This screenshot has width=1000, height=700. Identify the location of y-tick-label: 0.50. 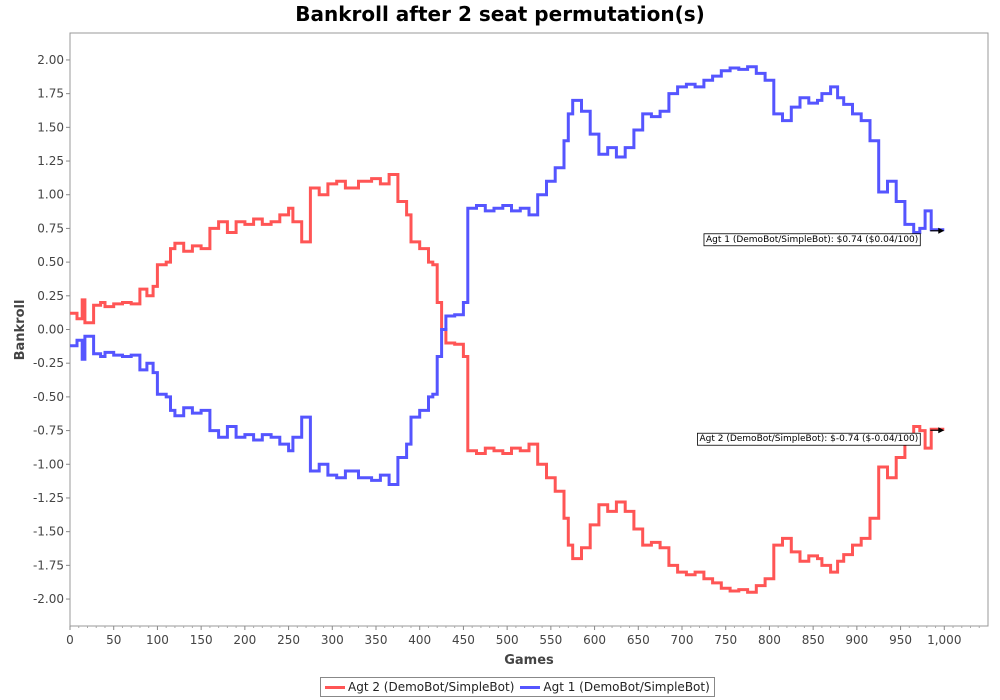
(50, 262).